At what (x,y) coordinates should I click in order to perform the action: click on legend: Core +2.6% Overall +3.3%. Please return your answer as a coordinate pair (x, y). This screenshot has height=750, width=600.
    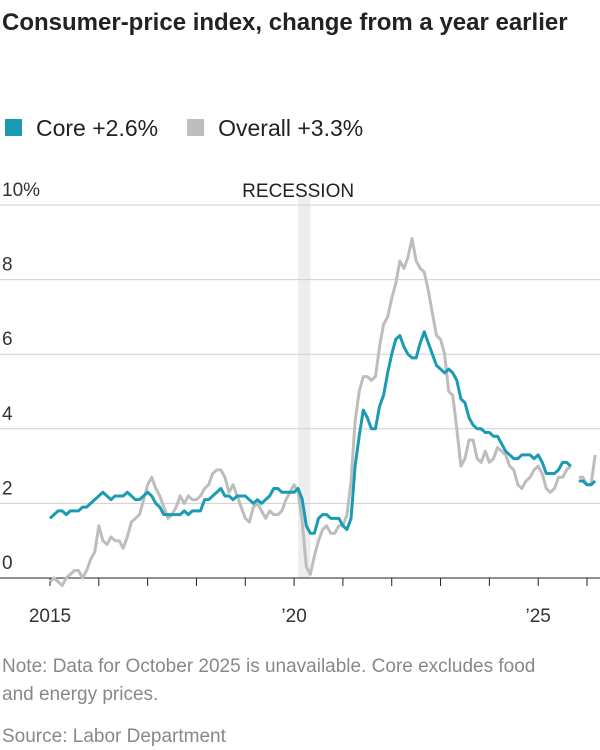
    Looking at the image, I should click on (184, 128).